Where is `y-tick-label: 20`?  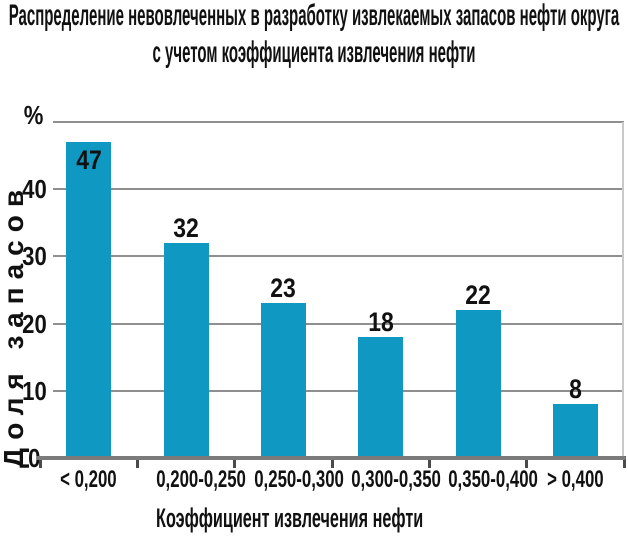
y-tick-label: 20 is located at coordinates (34, 324).